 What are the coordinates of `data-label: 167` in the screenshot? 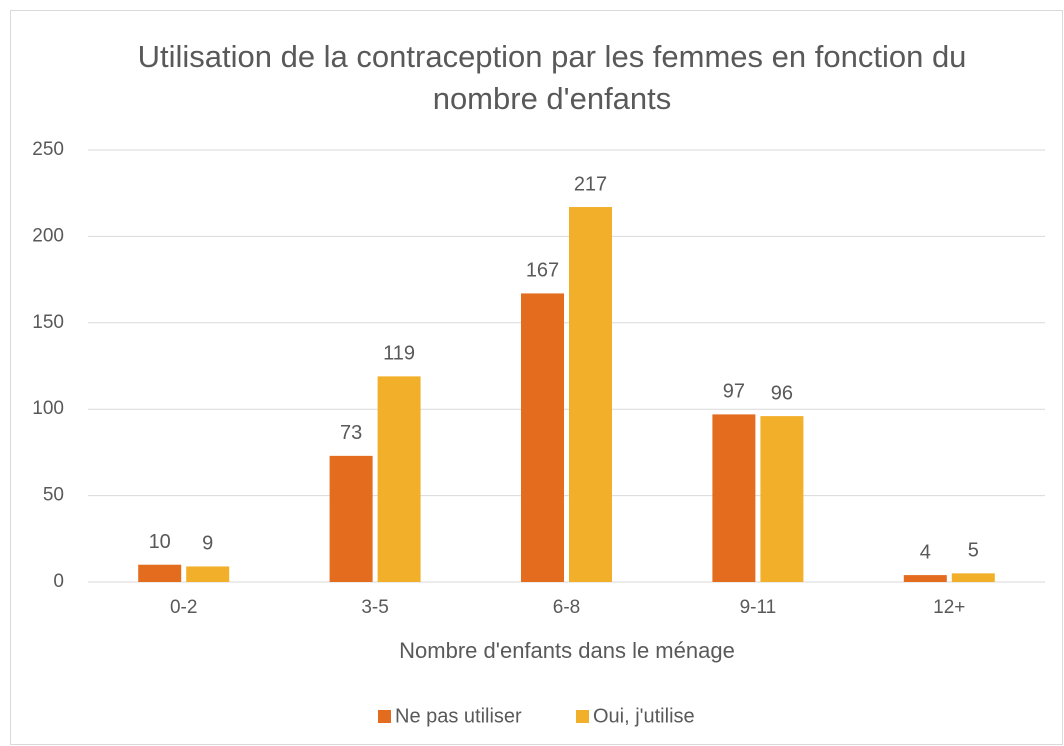 It's located at (542, 271).